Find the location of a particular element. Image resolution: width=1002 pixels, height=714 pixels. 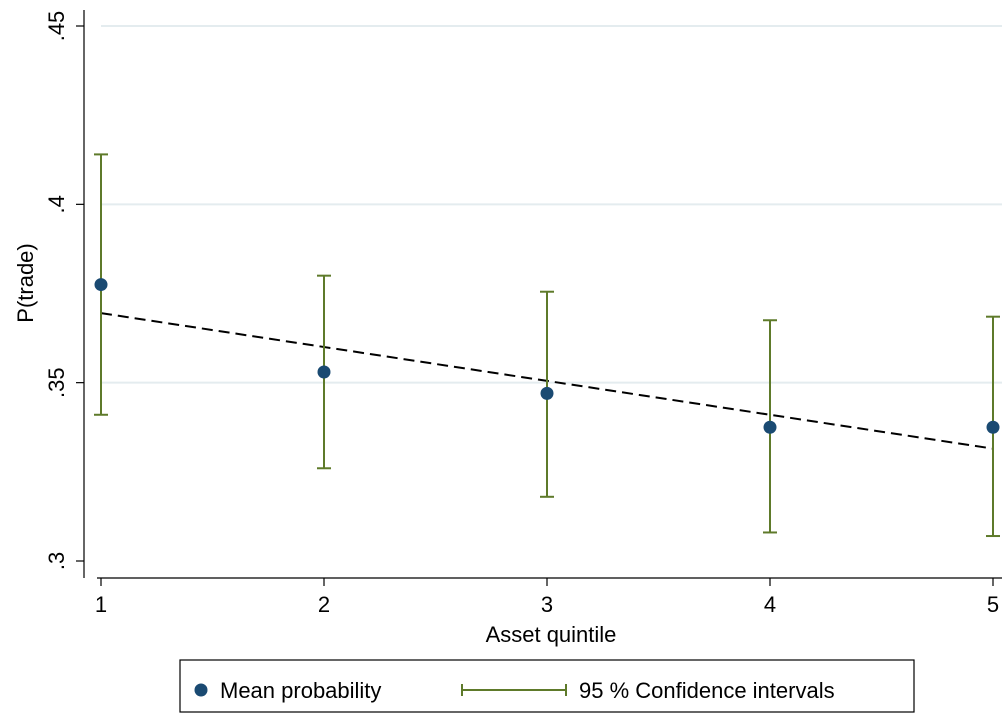

x-tick-label: 4 is located at coordinates (770, 604).